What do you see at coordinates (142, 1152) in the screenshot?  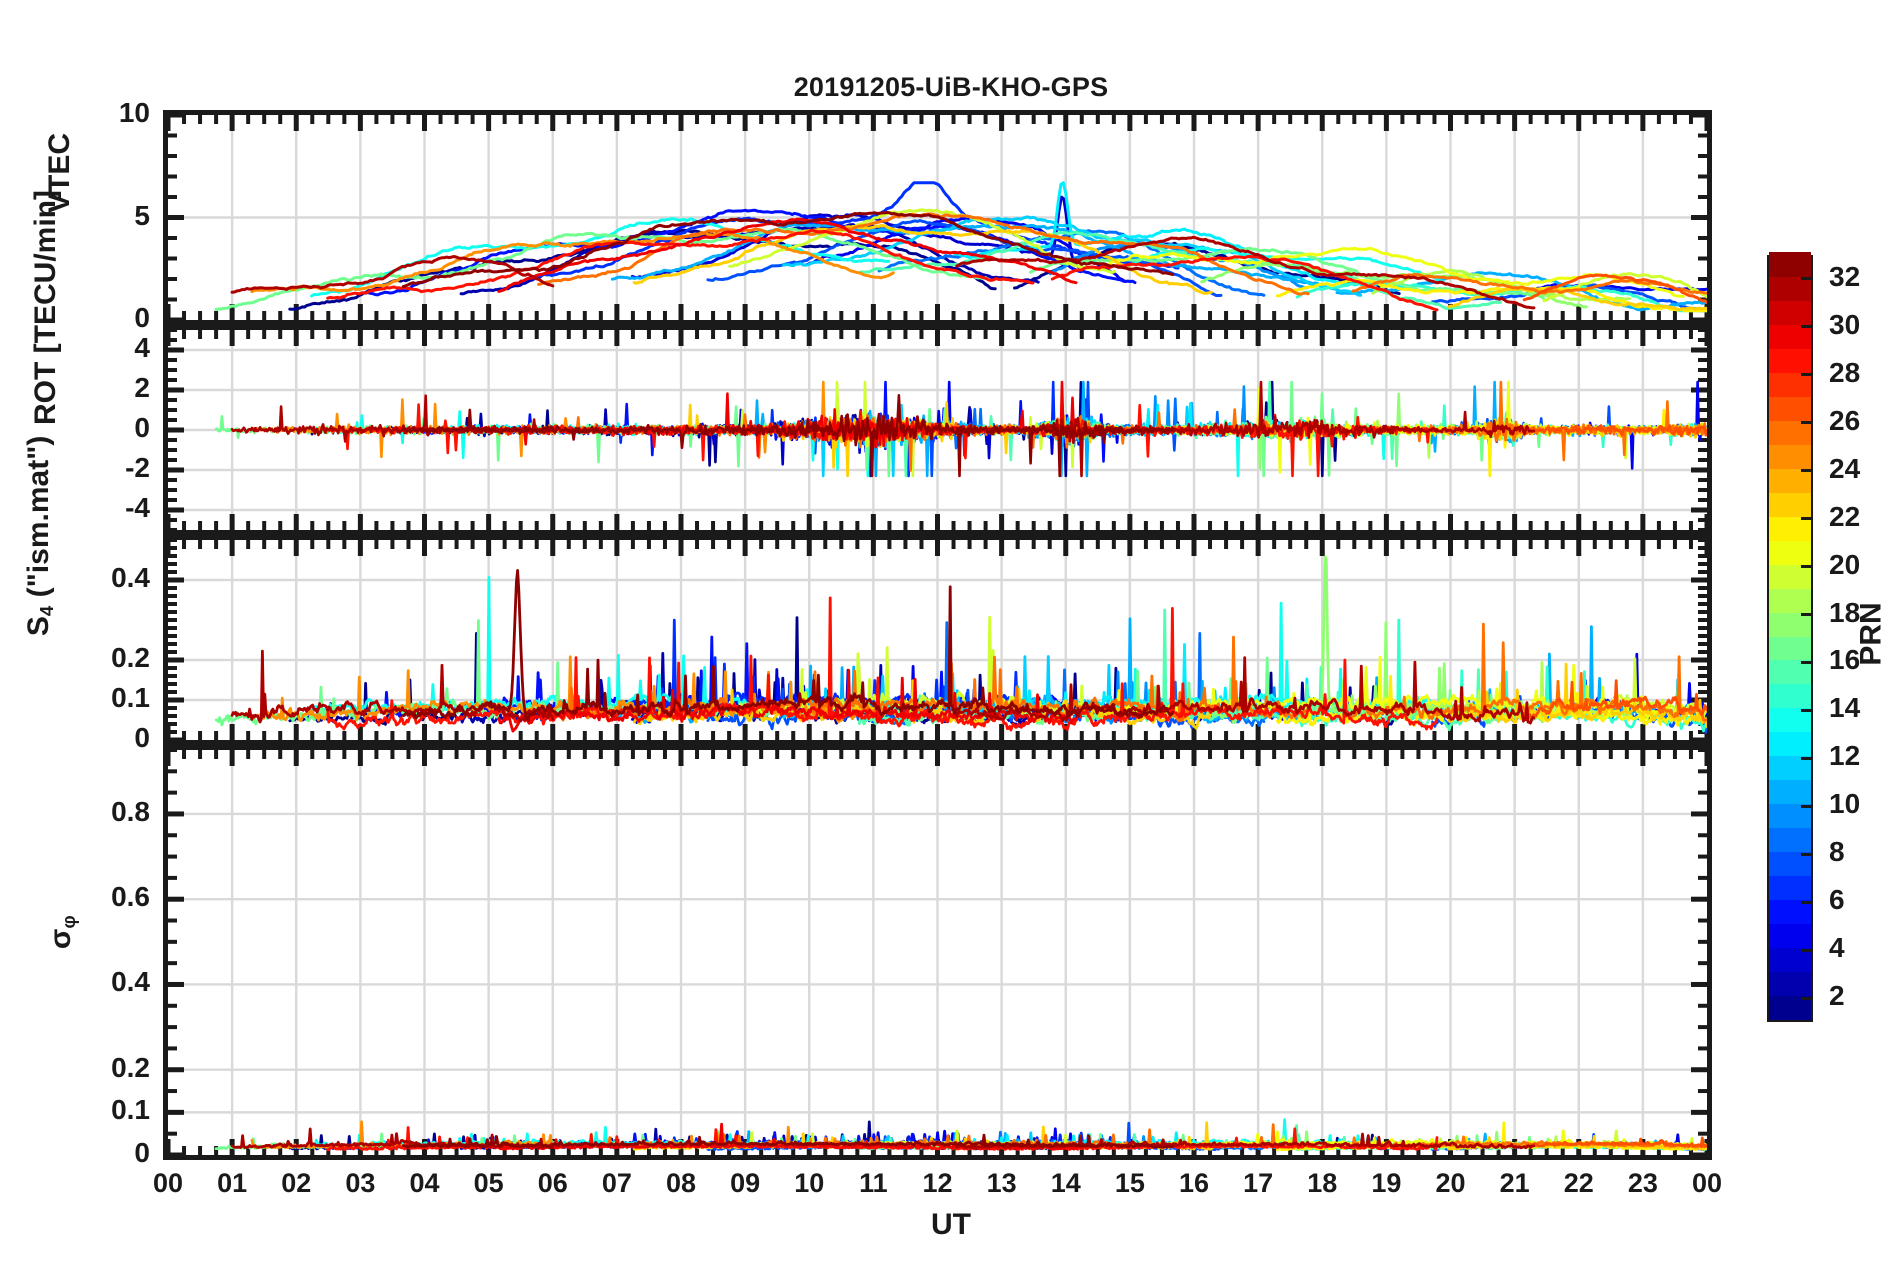 I see `y-tick-label-sigma_phi-0: 0` at bounding box center [142, 1152].